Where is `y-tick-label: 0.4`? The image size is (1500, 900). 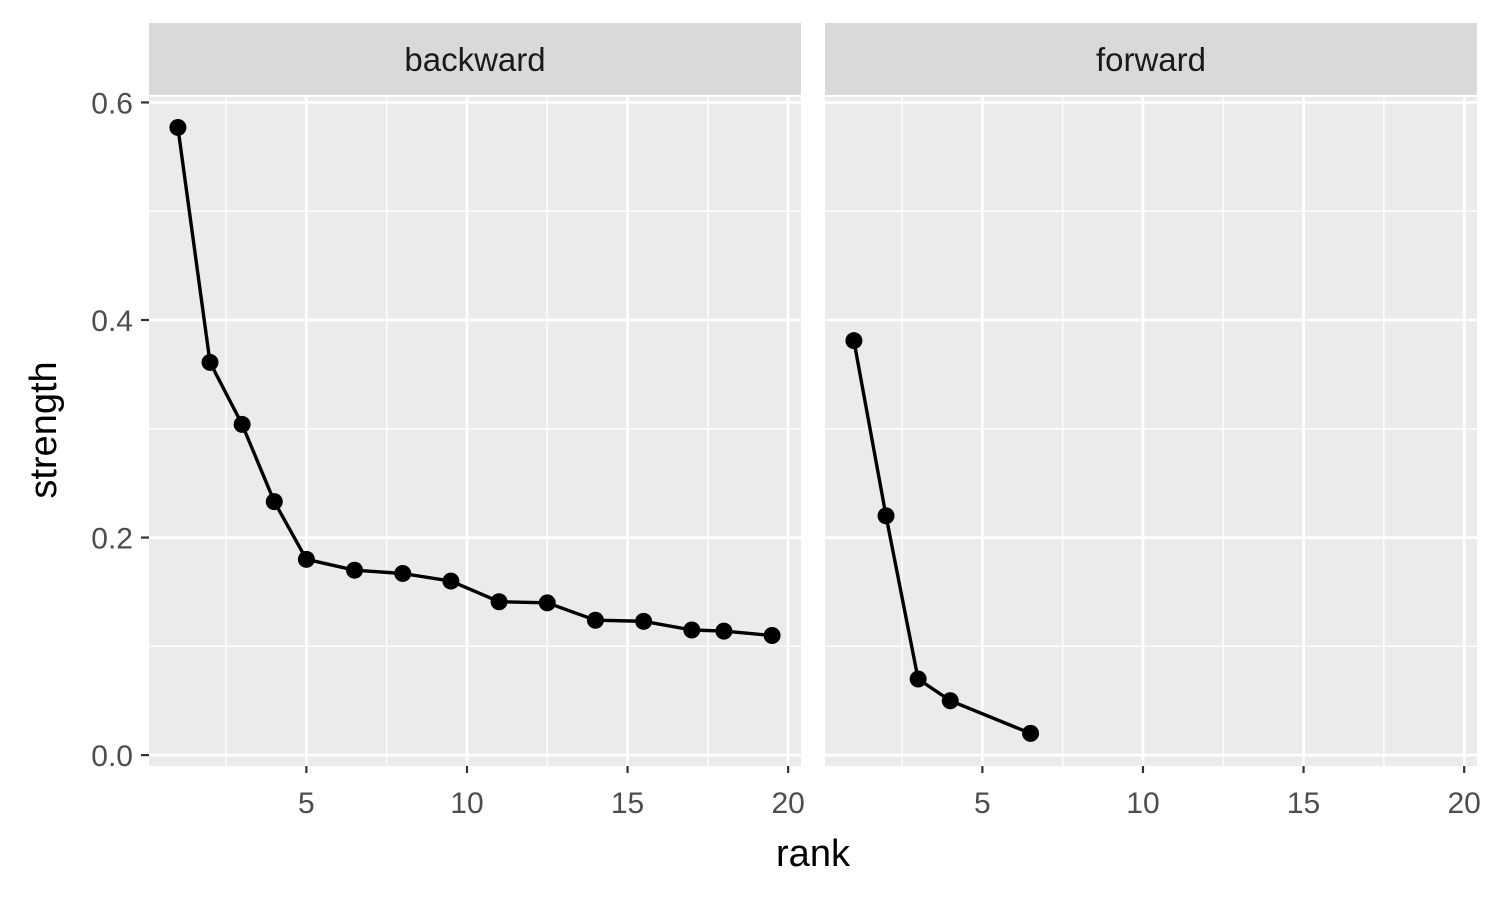 y-tick-label: 0.4 is located at coordinates (112, 321).